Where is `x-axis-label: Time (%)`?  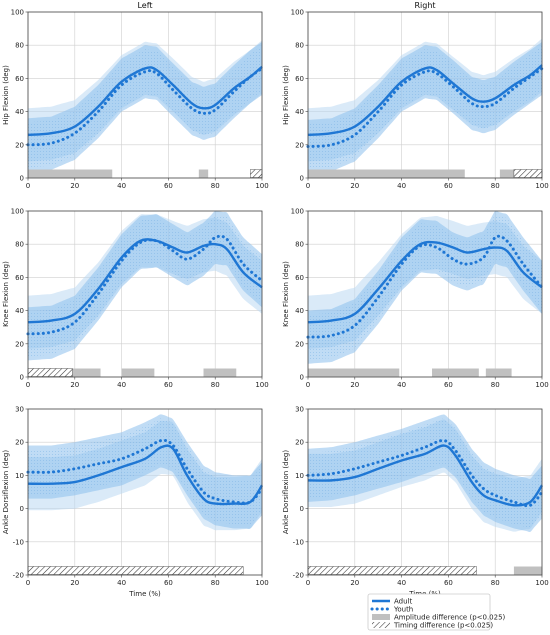 x-axis-label: Time (%) is located at coordinates (144, 594).